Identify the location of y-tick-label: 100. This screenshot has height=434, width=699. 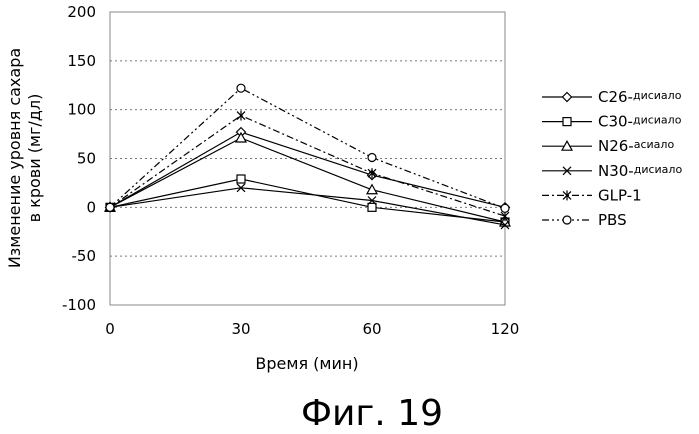
(81, 110).